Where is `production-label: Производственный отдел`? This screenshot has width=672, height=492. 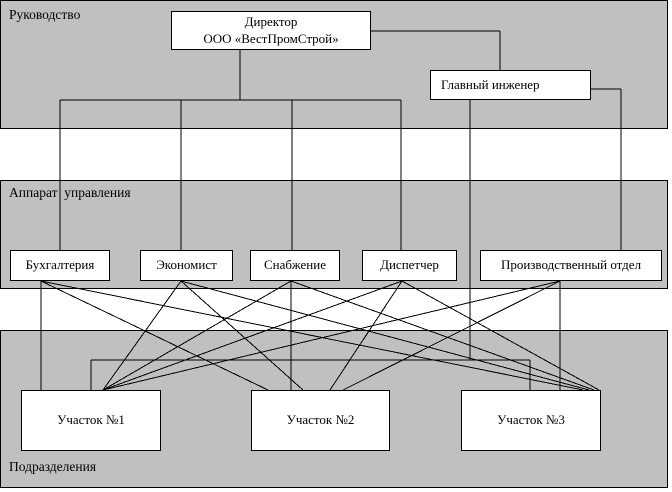 production-label: Производственный отдел is located at coordinates (571, 265).